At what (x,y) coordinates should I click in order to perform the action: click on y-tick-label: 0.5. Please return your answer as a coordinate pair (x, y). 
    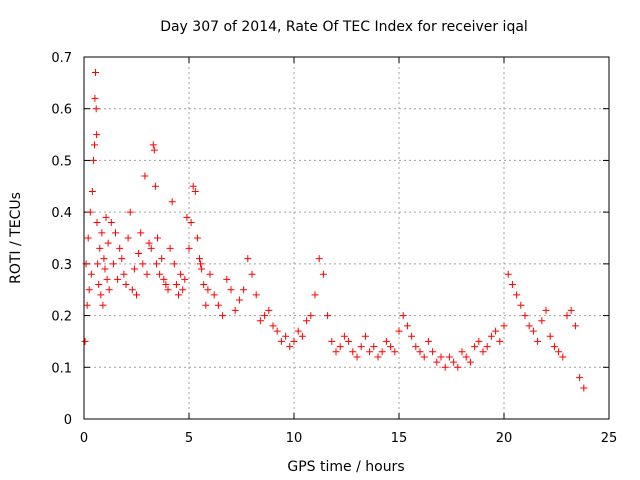
    Looking at the image, I should click on (61, 161).